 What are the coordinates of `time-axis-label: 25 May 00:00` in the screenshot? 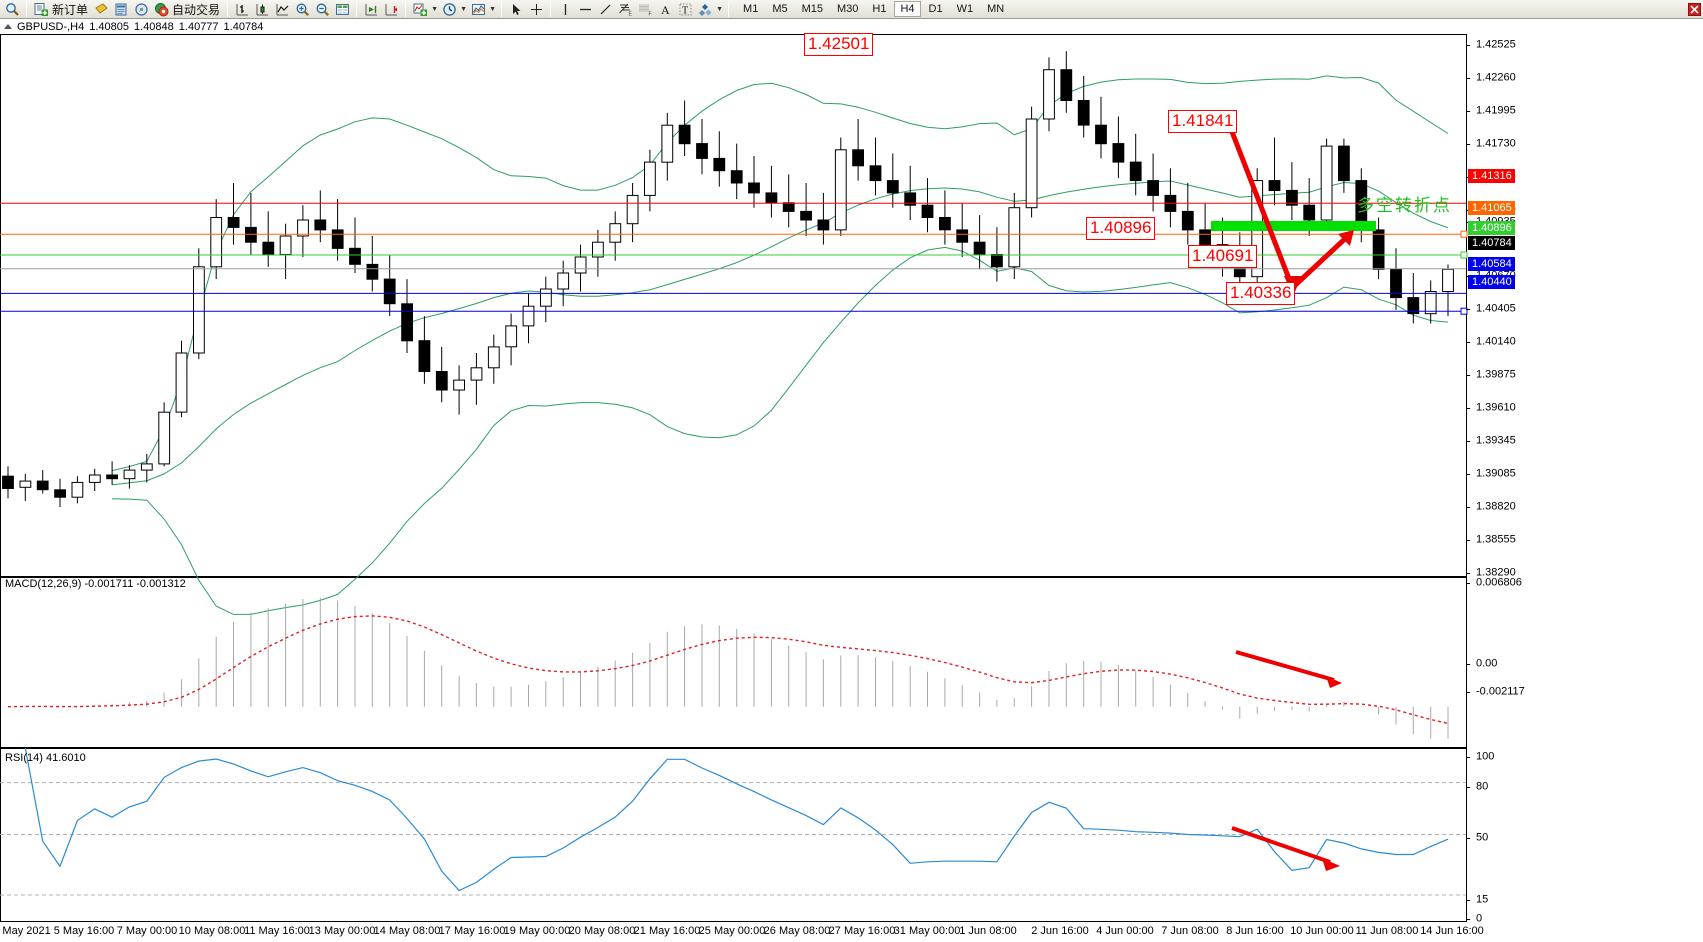 It's located at (732, 931).